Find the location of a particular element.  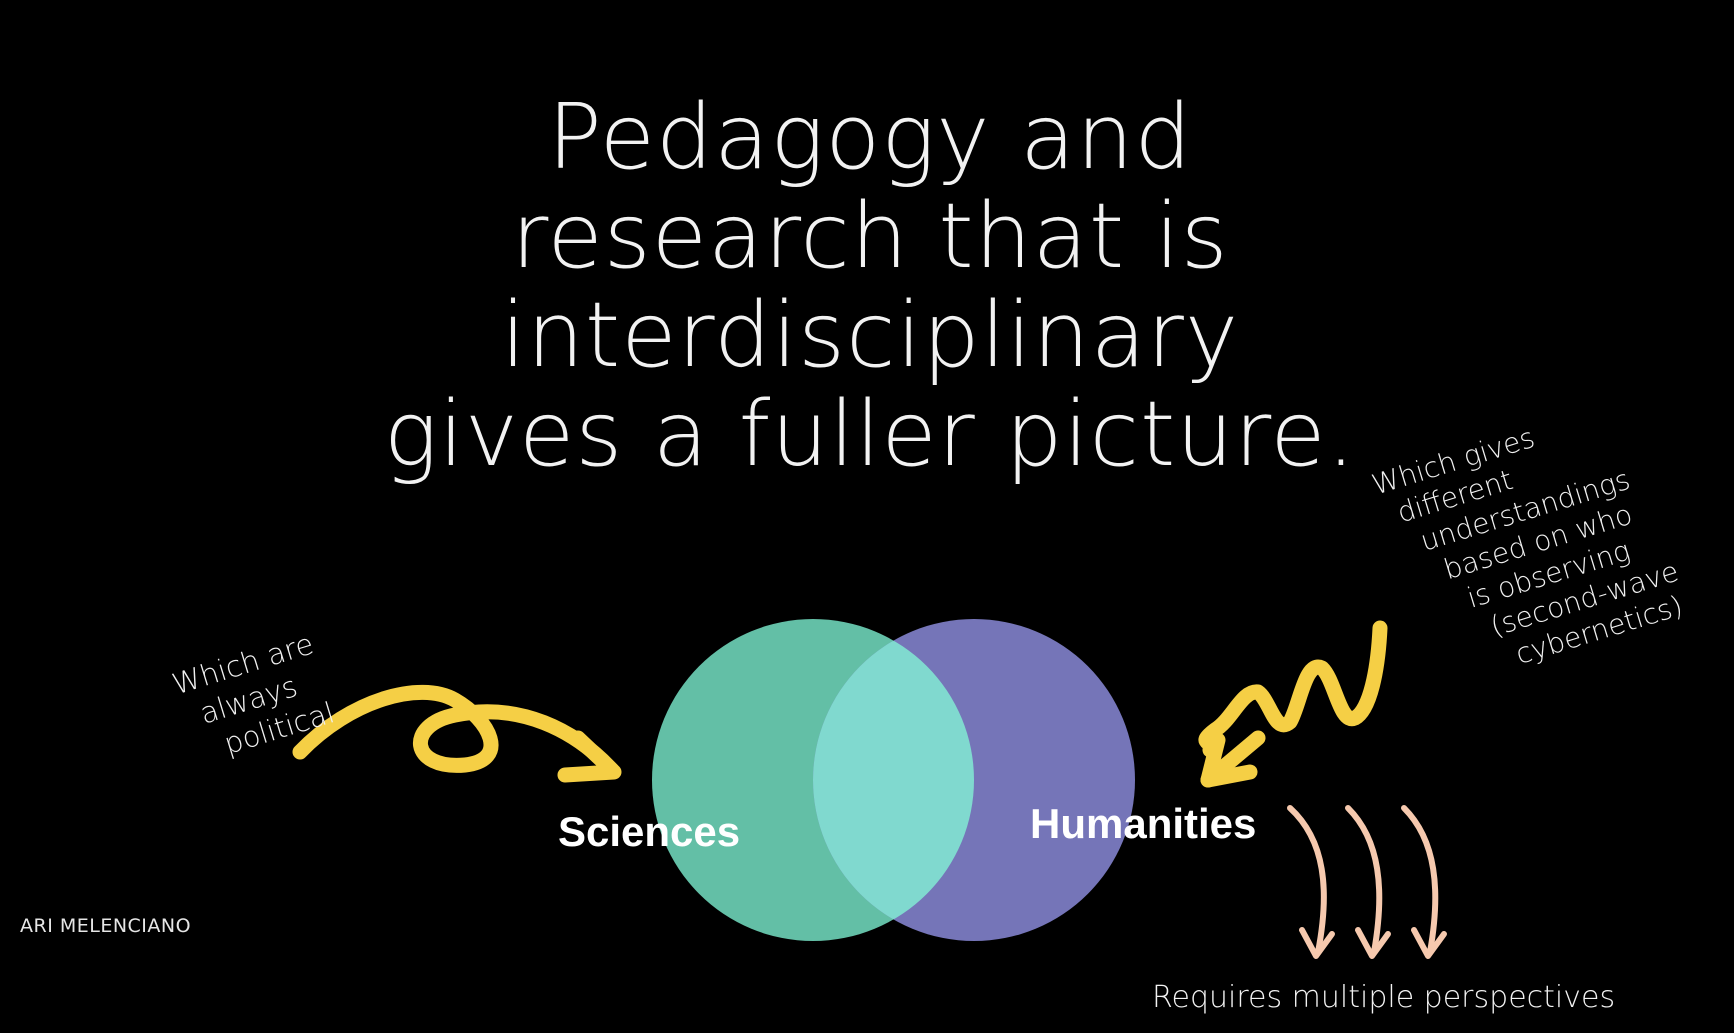

peach-arrows is located at coordinates (1367, 882).